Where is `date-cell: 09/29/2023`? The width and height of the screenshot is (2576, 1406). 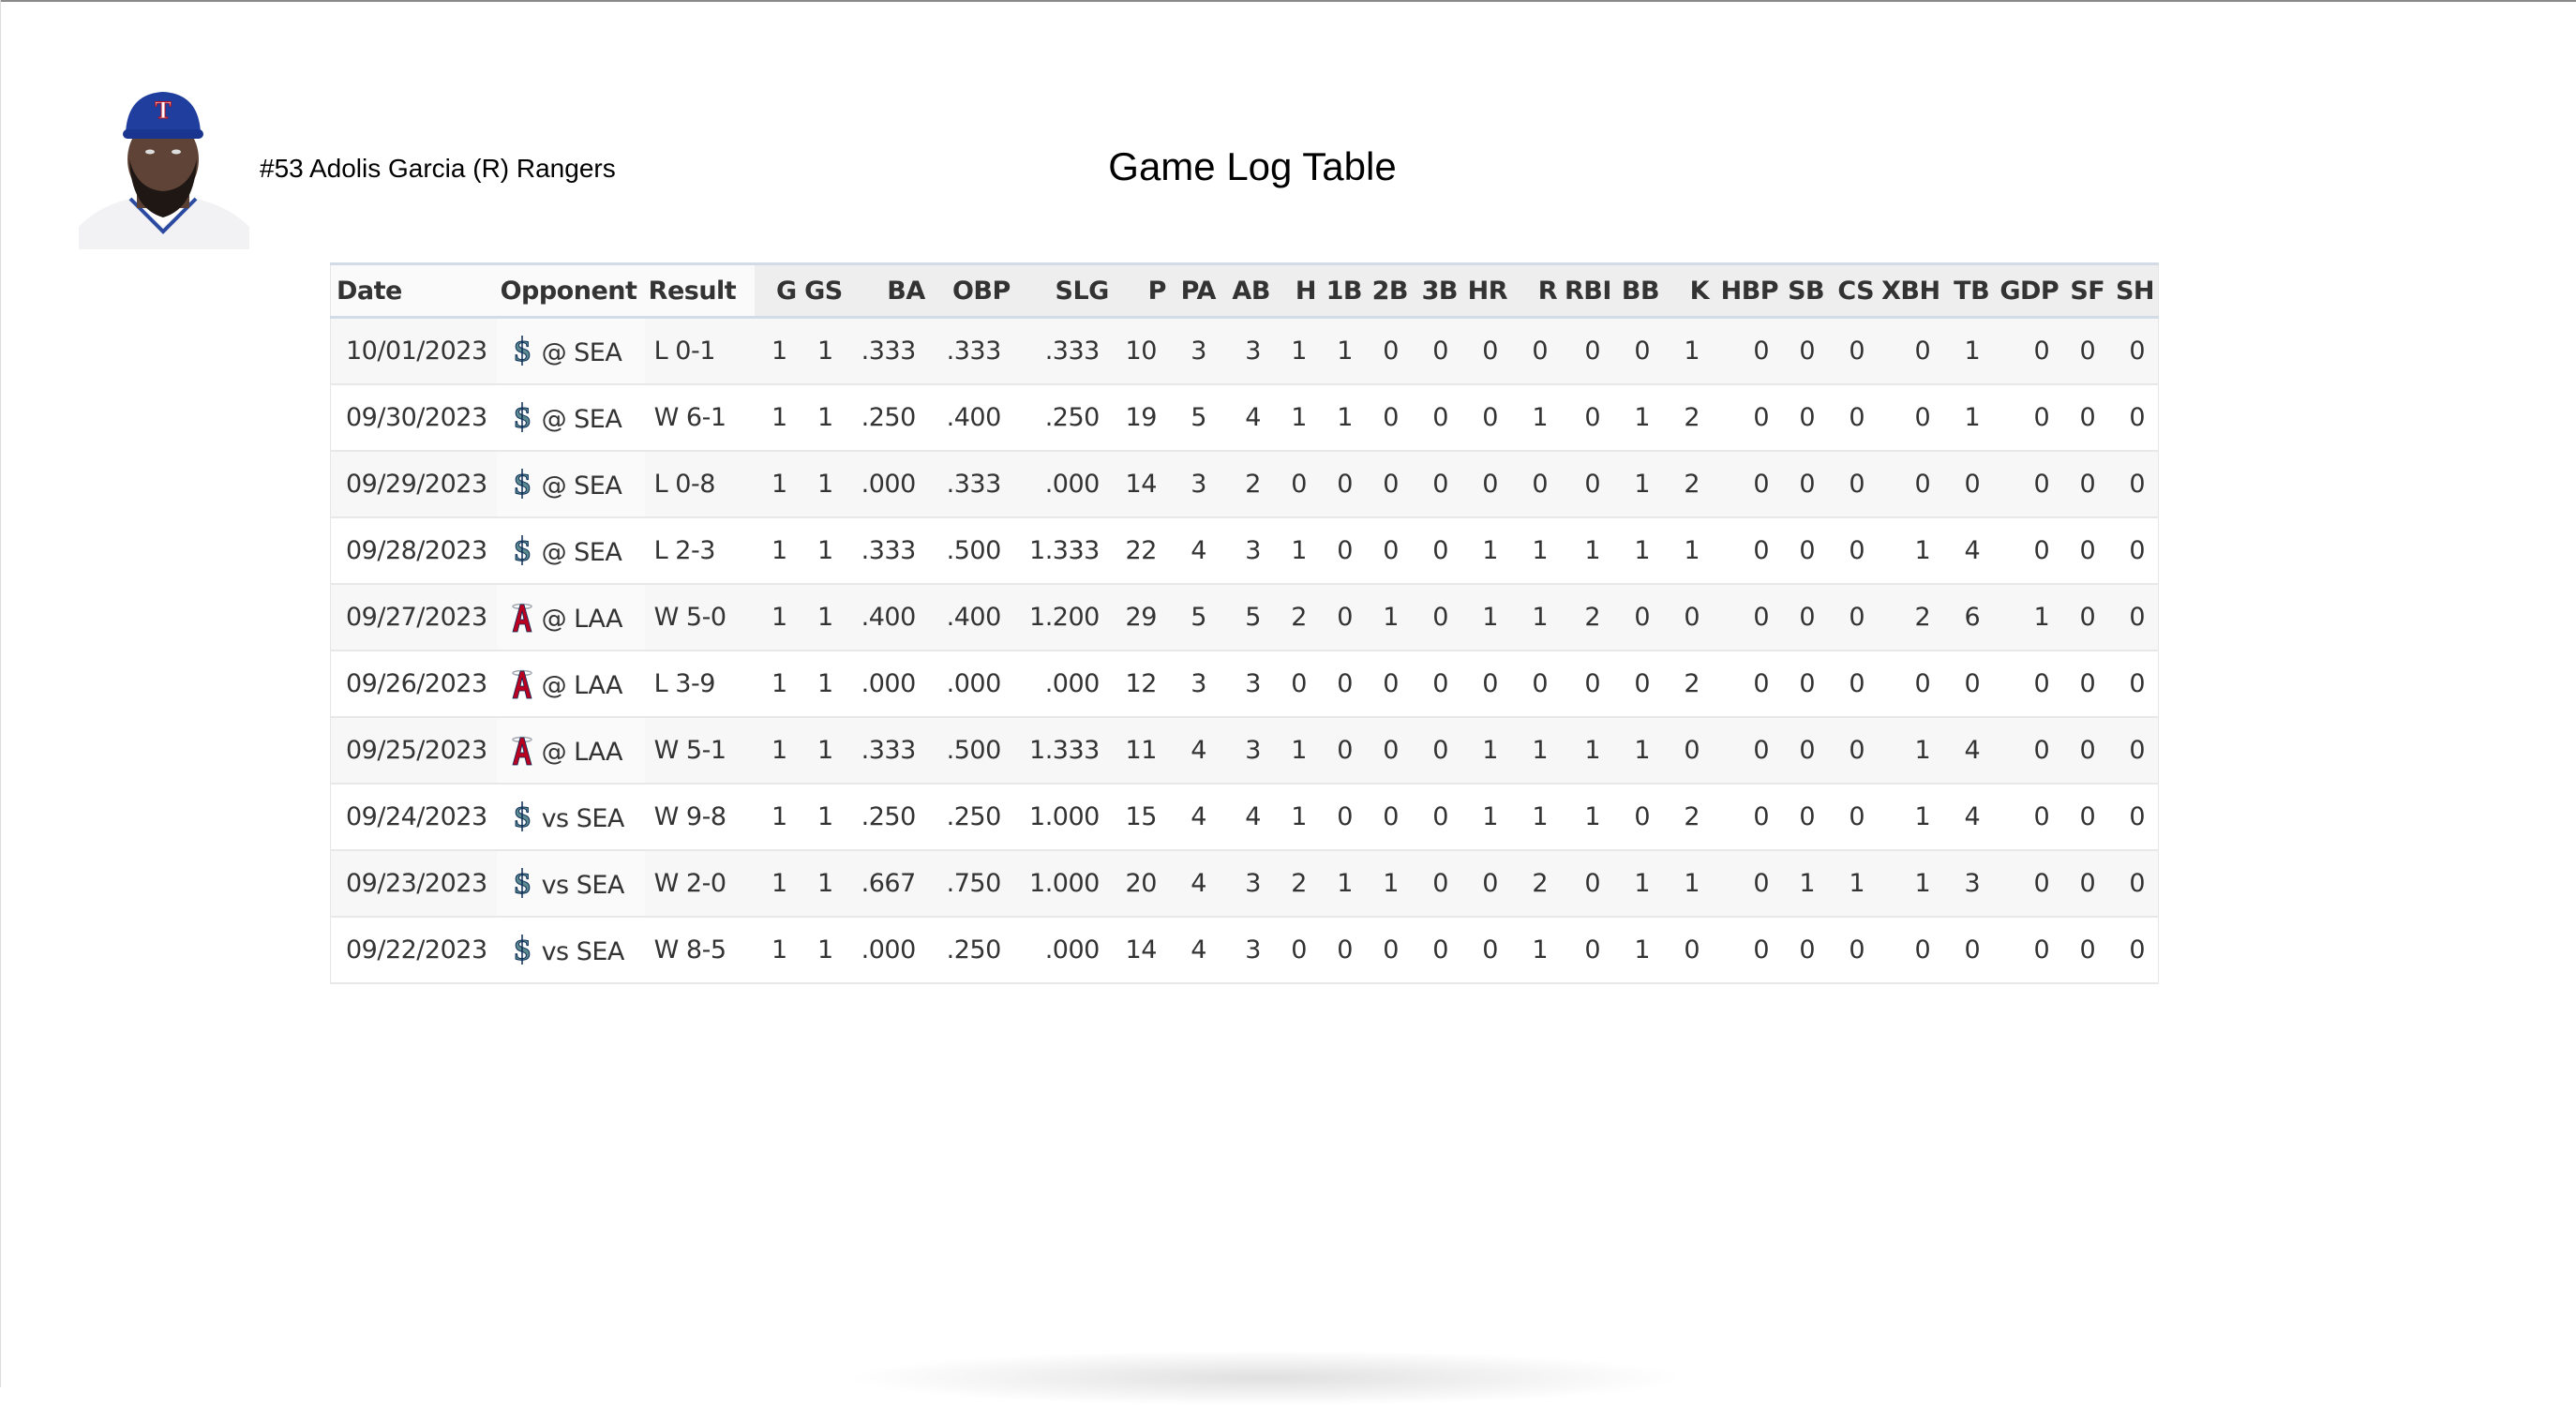
date-cell: 09/29/2023 is located at coordinates (414, 484).